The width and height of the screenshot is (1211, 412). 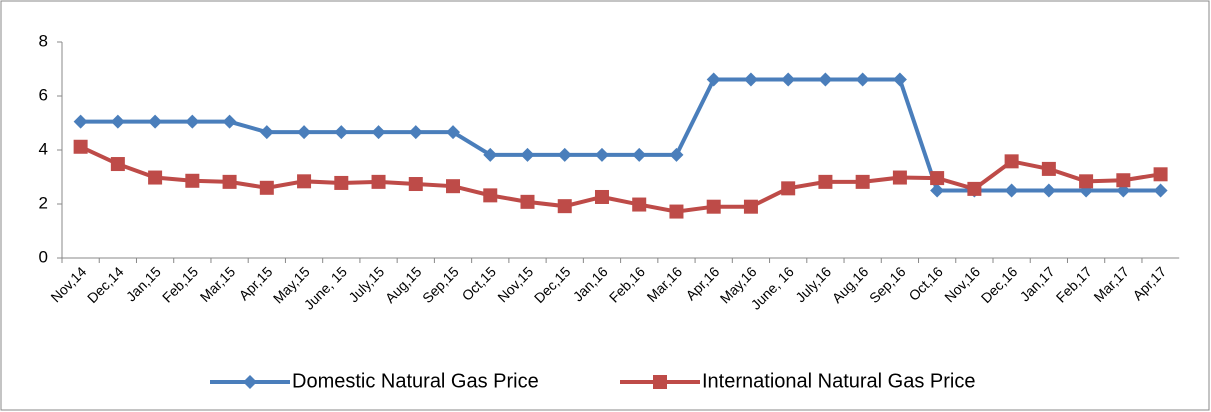 I want to click on legend-label: Domestic Natural Gas Price, so click(x=415, y=381).